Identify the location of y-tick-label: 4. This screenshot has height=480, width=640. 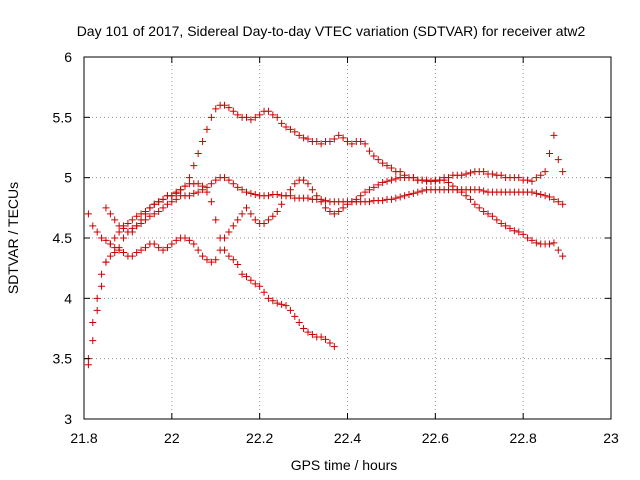
(68, 298).